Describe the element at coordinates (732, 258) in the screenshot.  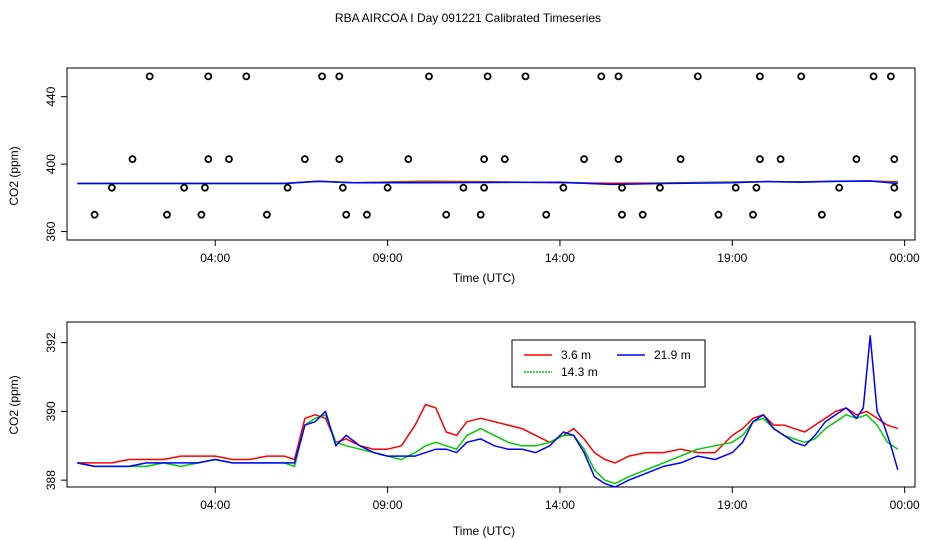
I see `top-xtick-label: 19:00` at that location.